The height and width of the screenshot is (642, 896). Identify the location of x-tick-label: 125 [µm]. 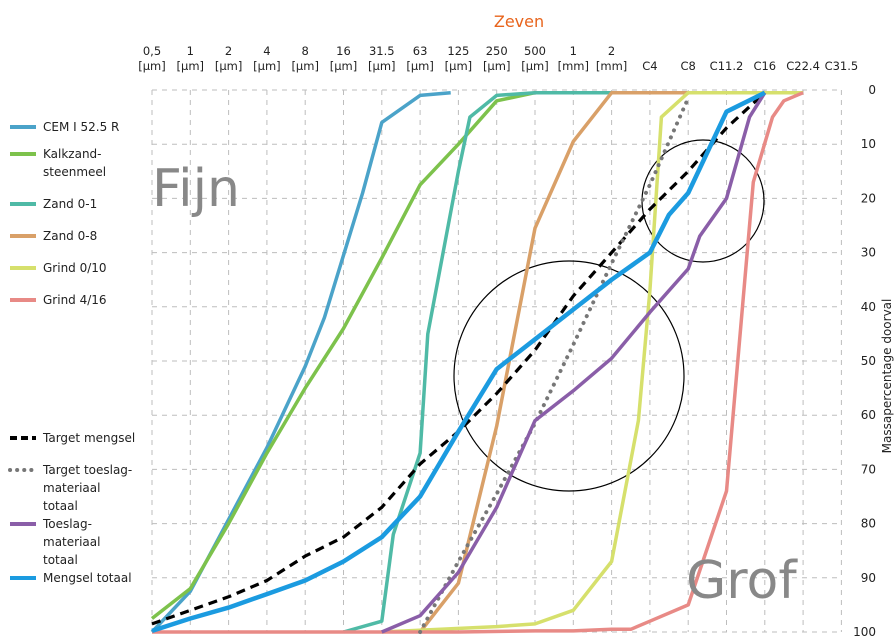
(459, 58).